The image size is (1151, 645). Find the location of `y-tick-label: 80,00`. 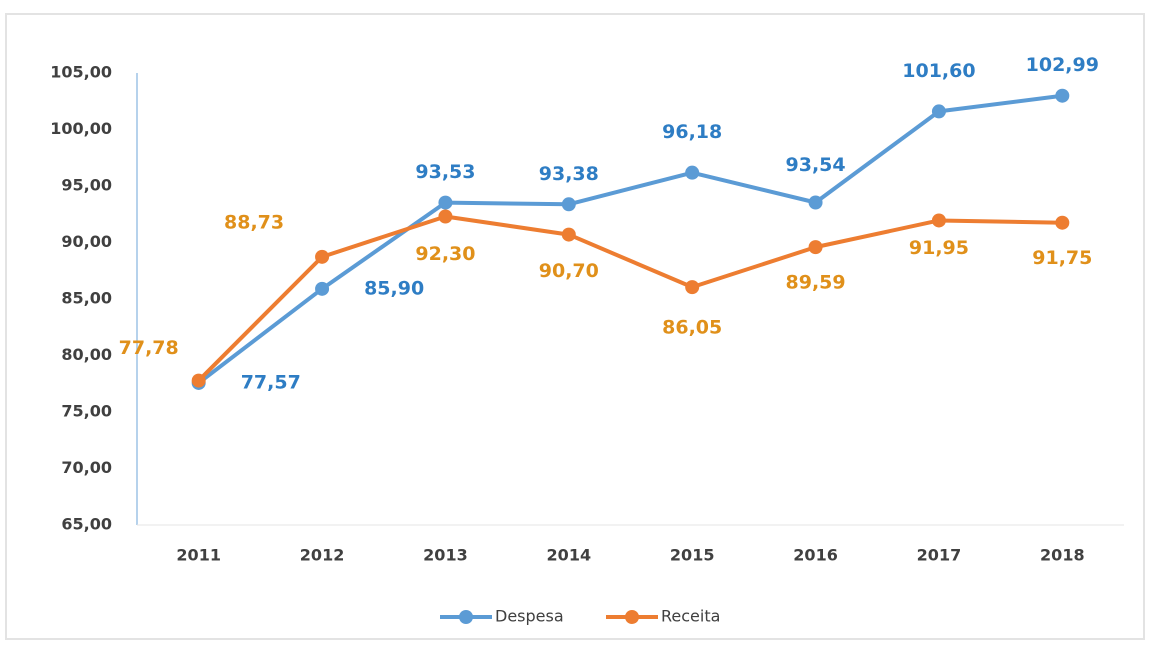

y-tick-label: 80,00 is located at coordinates (86, 354).